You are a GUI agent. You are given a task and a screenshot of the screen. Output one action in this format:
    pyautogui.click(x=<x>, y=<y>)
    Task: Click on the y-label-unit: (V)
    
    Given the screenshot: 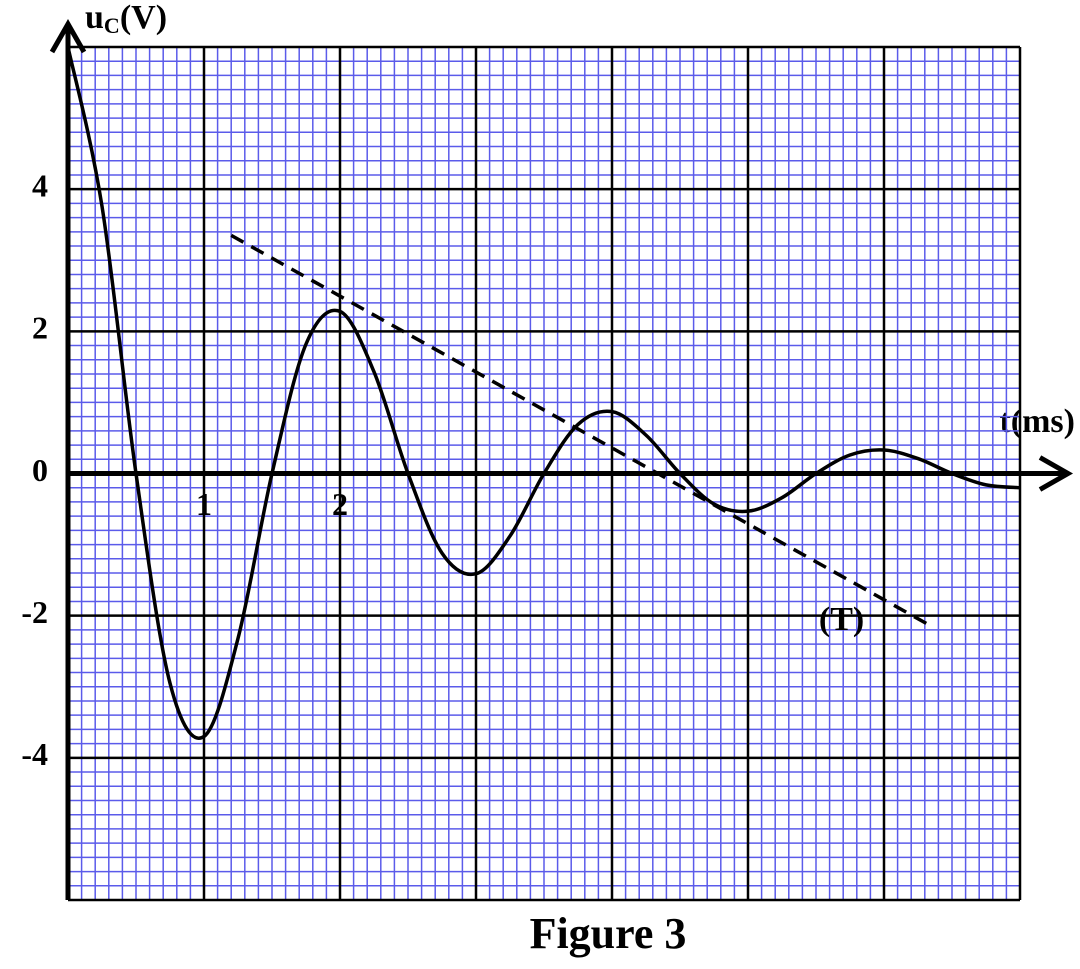 What is the action you would take?
    pyautogui.click(x=143, y=18)
    